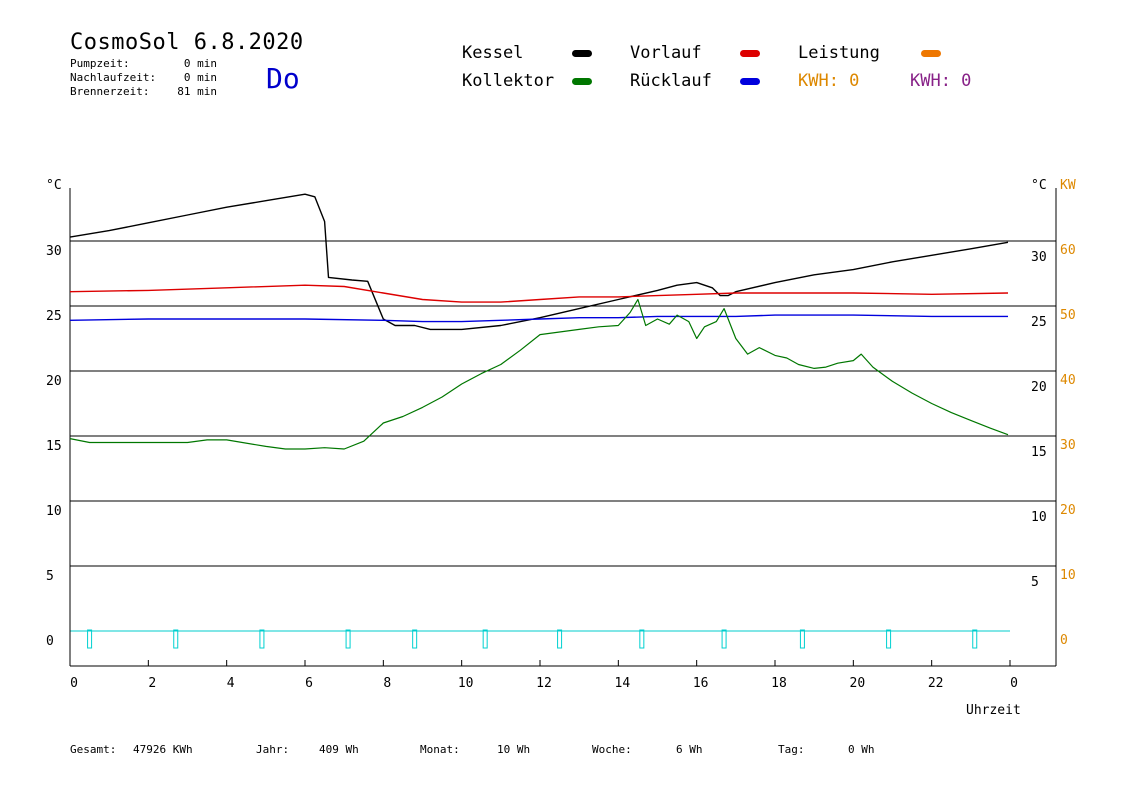 Image resolution: width=1148 pixels, height=812 pixels. I want to click on footer-woche-label: Woche:, so click(612, 749).